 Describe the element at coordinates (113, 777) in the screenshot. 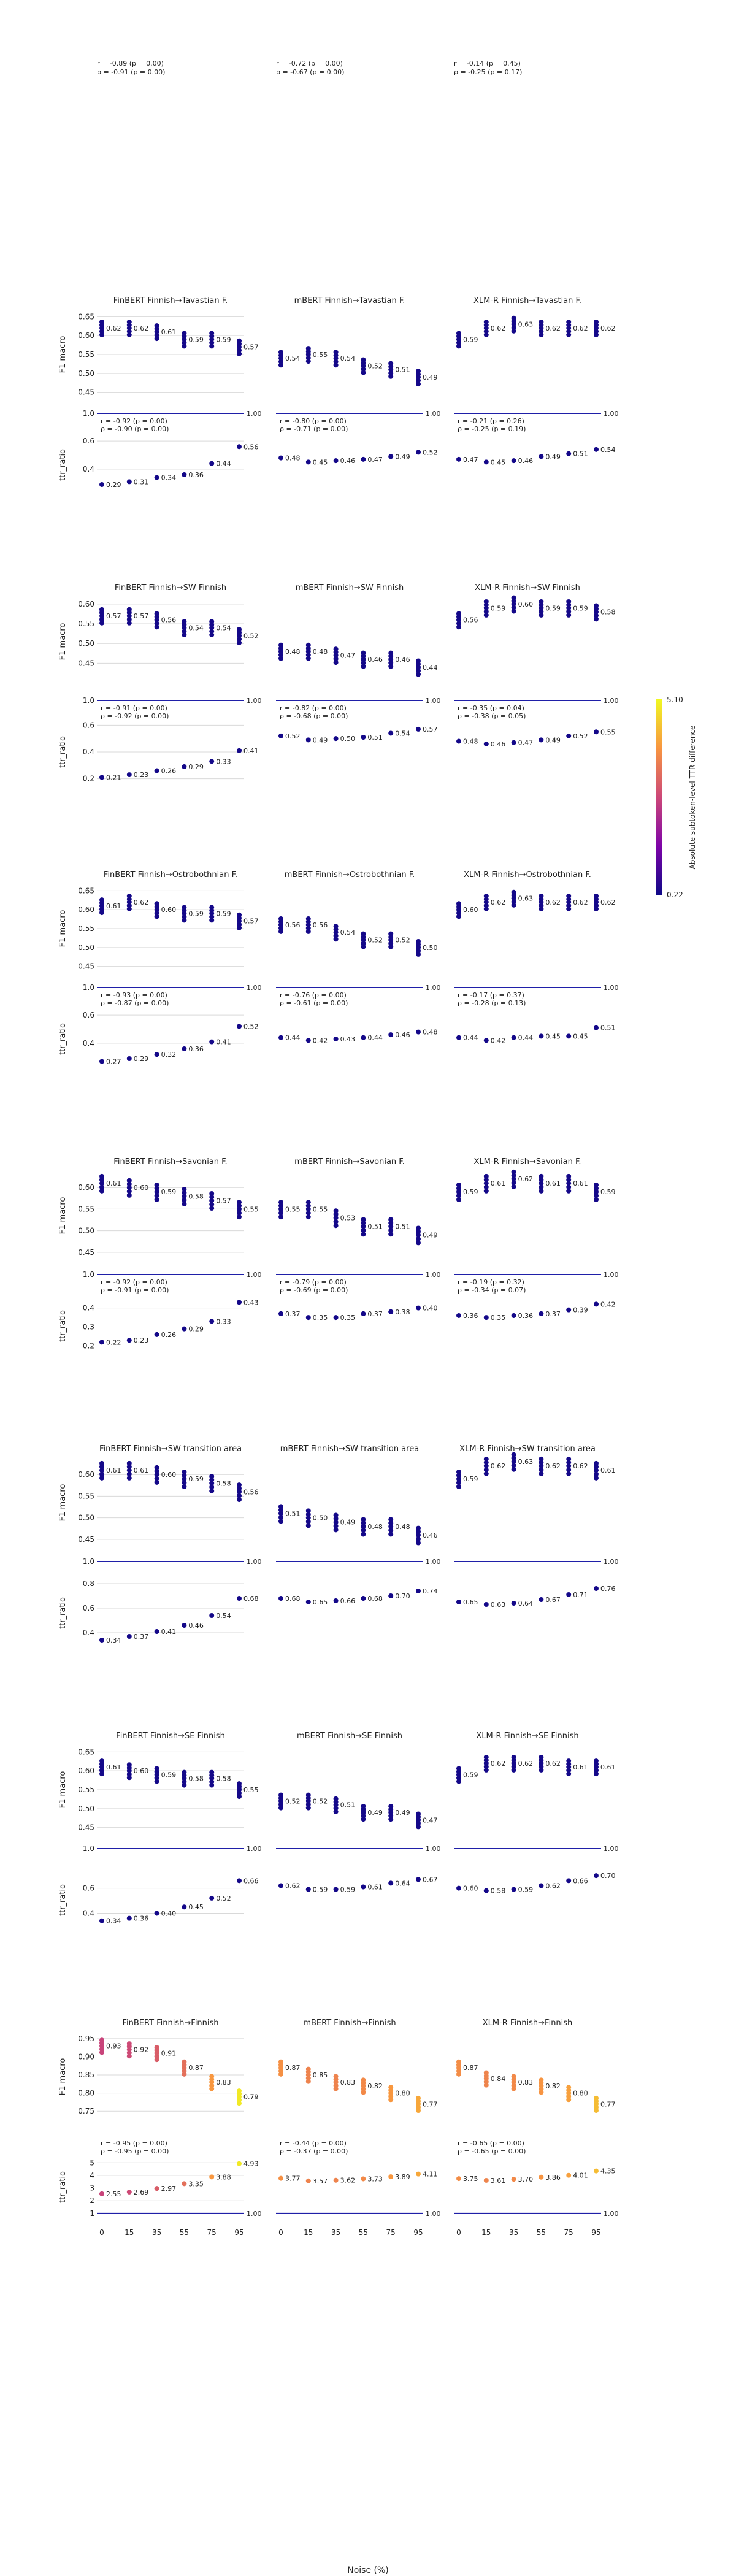

I see `ratio-mean-label: 0.21` at that location.